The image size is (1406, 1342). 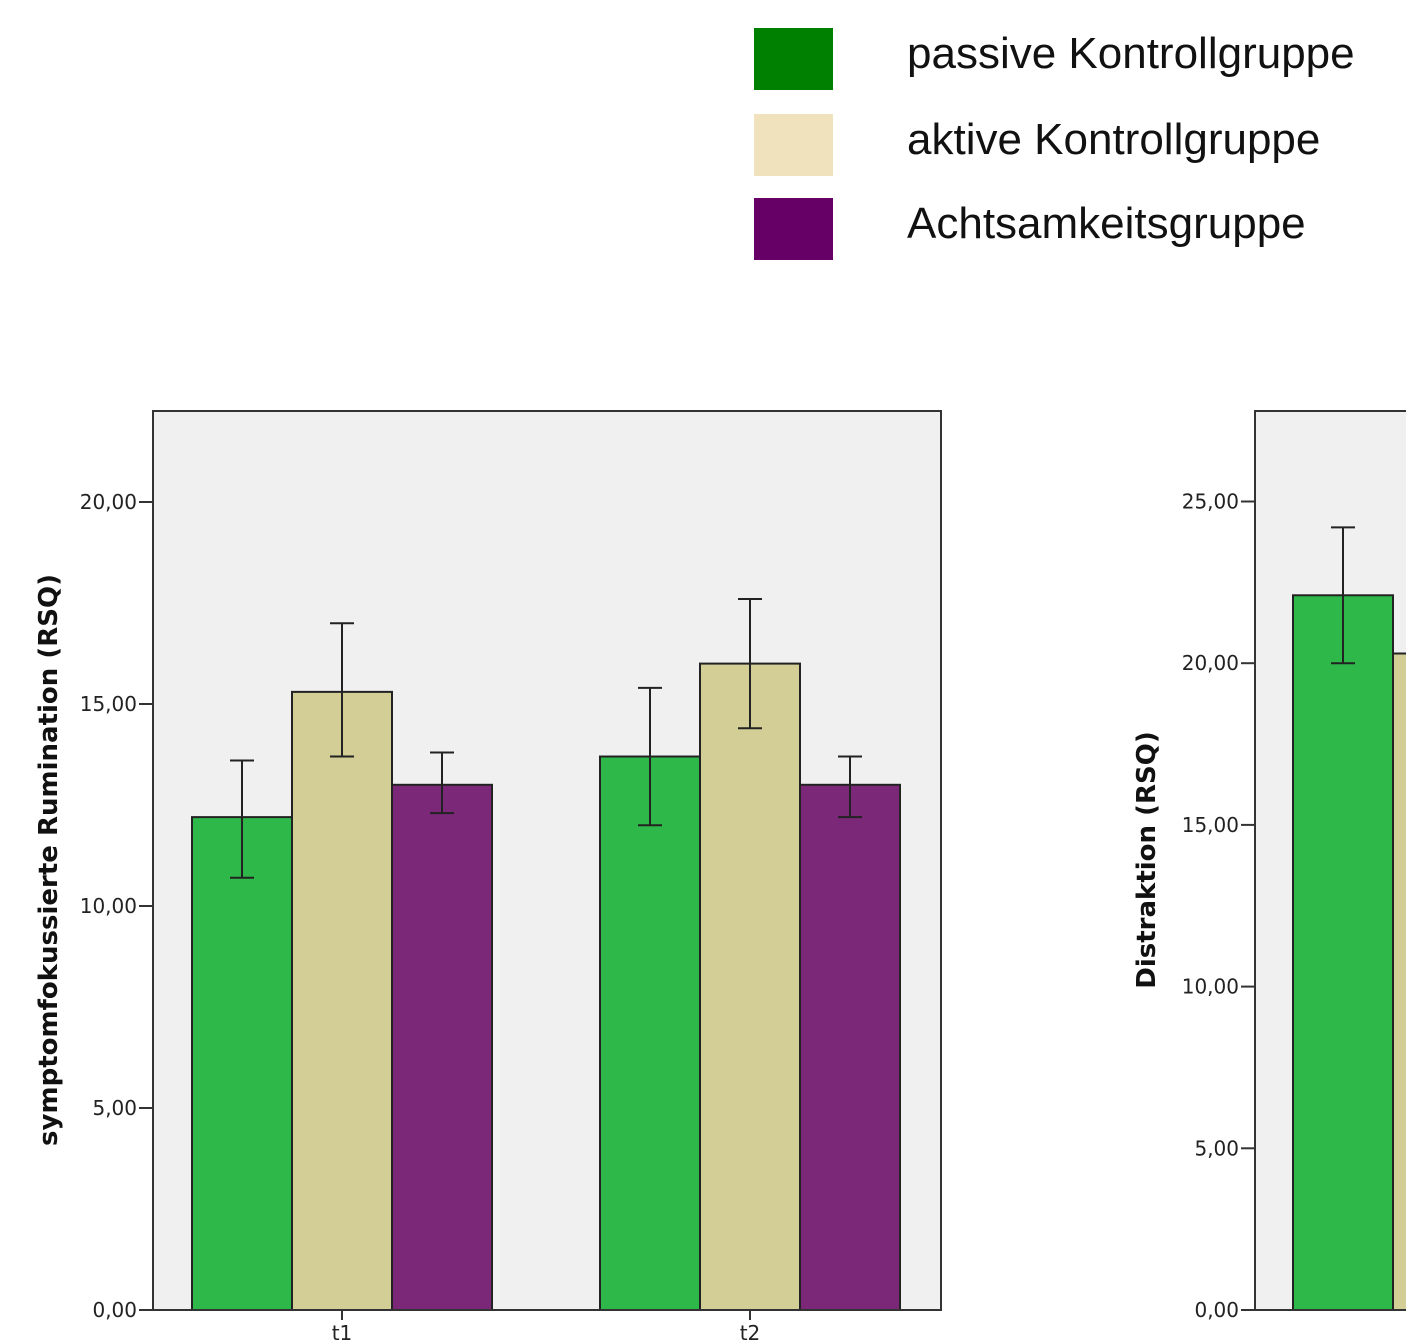 What do you see at coordinates (108, 906) in the screenshot?
I see `ytick-label-0-2: 10,00` at bounding box center [108, 906].